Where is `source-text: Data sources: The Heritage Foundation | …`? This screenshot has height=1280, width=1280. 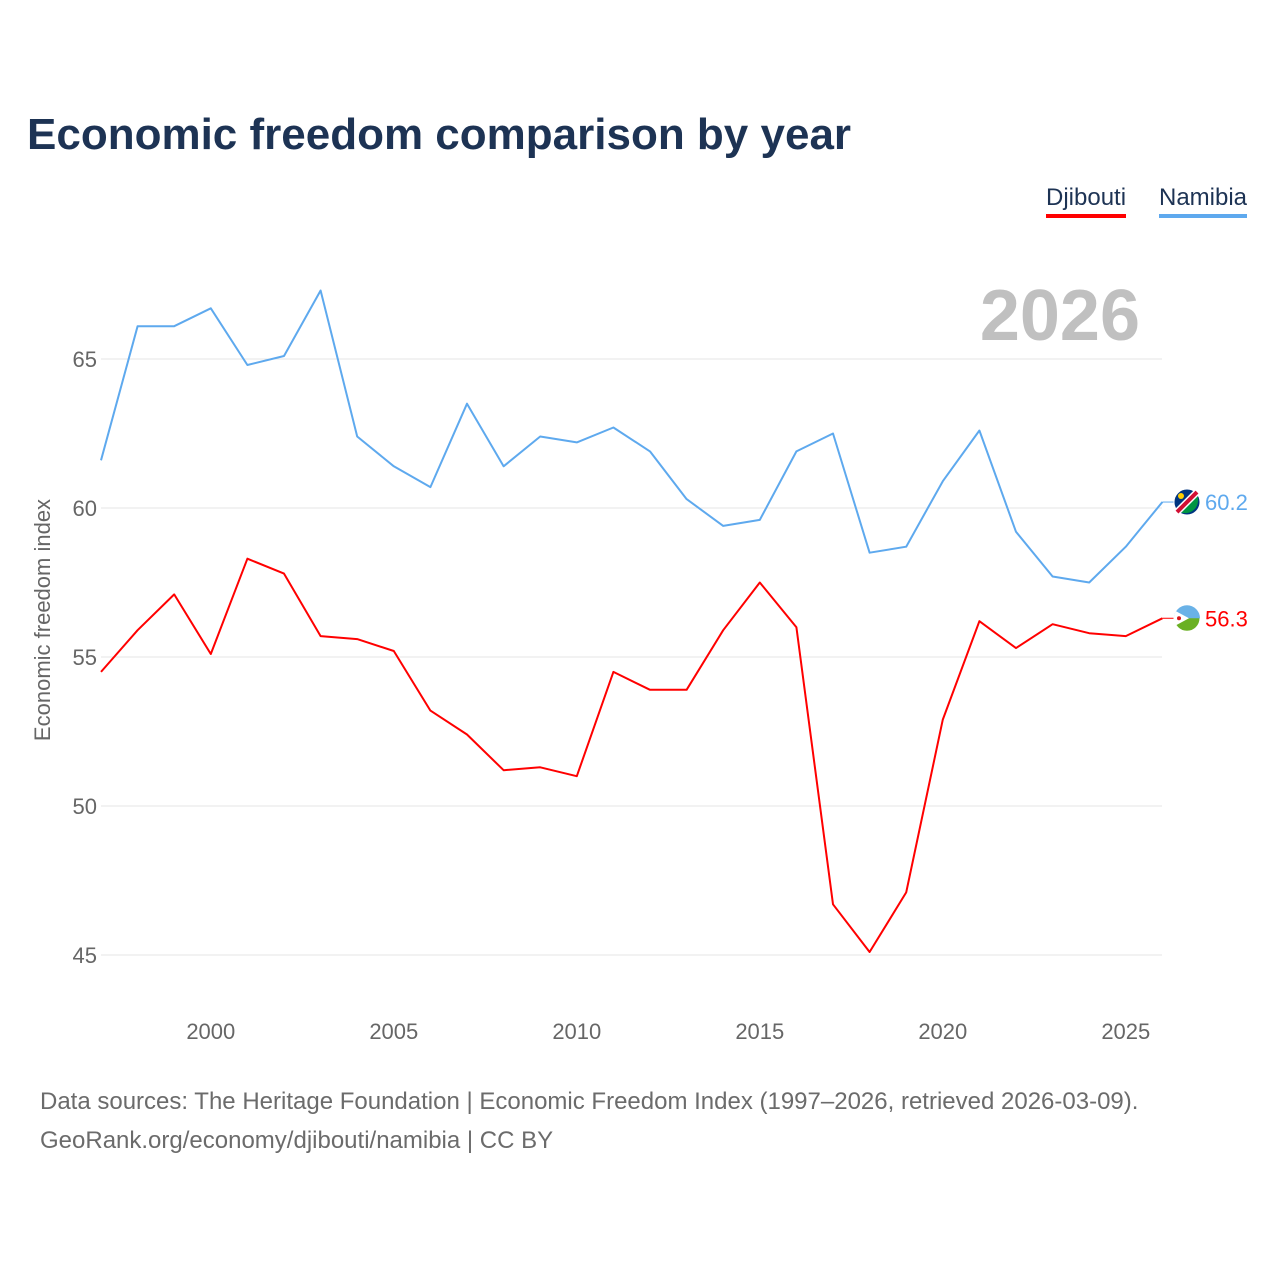
source-text: Data sources: The Heritage Foundation | … is located at coordinates (589, 1101).